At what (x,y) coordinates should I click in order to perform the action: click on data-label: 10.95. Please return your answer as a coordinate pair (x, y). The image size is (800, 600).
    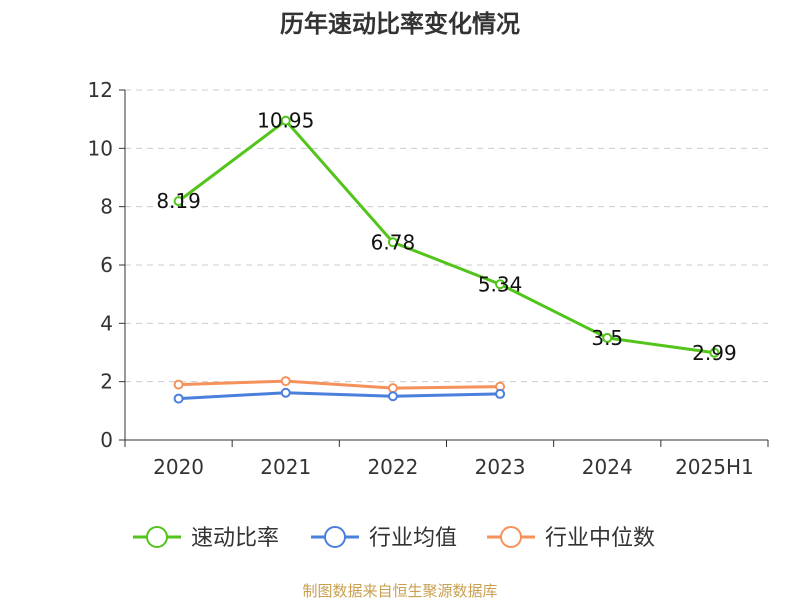
    Looking at the image, I should click on (285, 121).